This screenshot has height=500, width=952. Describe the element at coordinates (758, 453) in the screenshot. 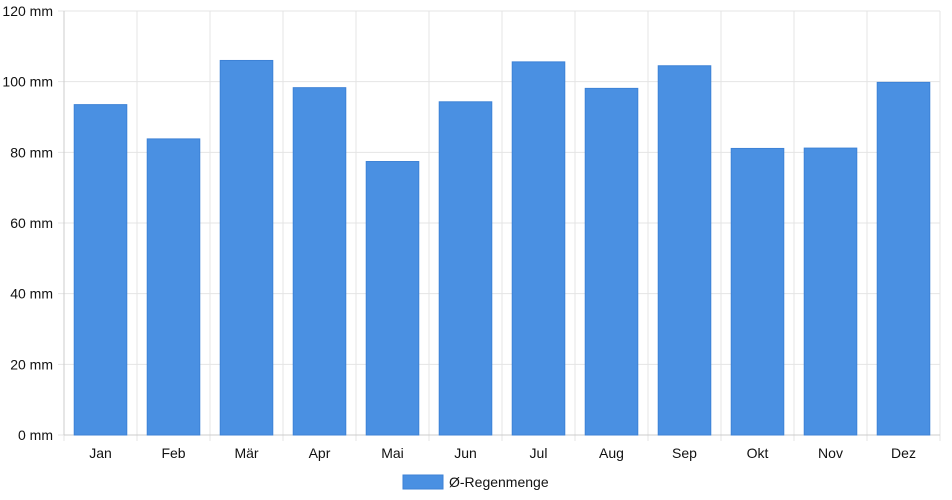

I see `x-tick-label: Okt` at that location.